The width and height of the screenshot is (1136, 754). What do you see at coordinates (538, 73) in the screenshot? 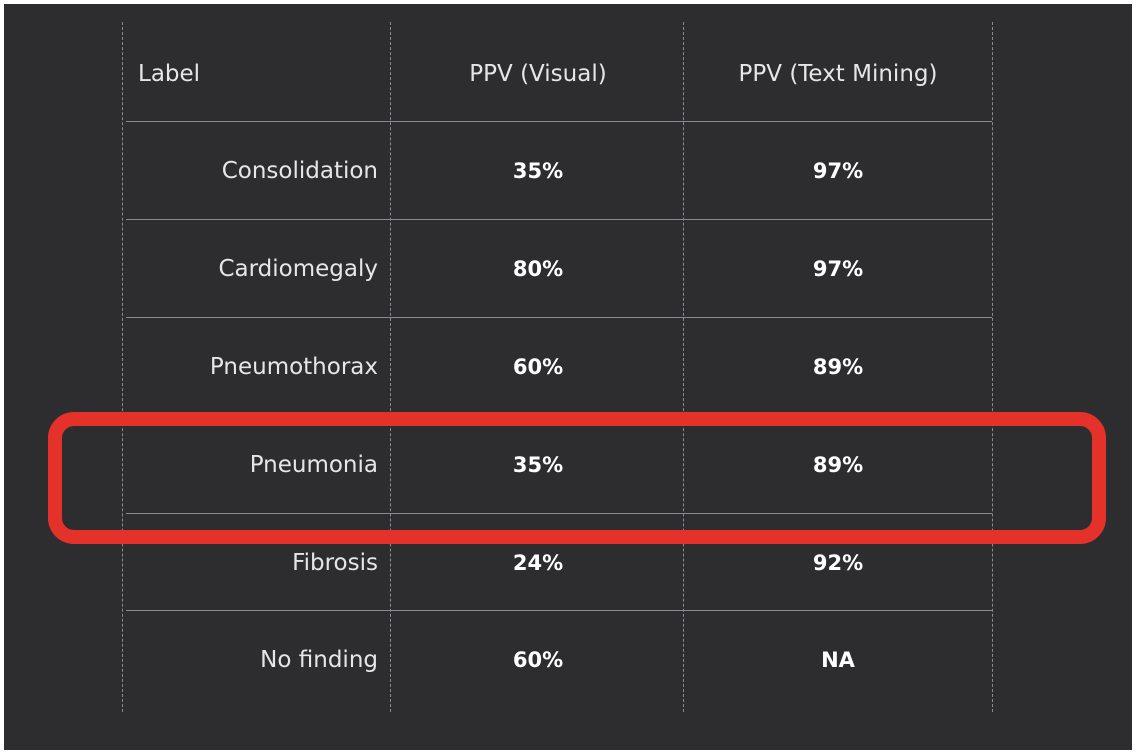
I see `header-ppv-visual: PPV (Visual)` at bounding box center [538, 73].